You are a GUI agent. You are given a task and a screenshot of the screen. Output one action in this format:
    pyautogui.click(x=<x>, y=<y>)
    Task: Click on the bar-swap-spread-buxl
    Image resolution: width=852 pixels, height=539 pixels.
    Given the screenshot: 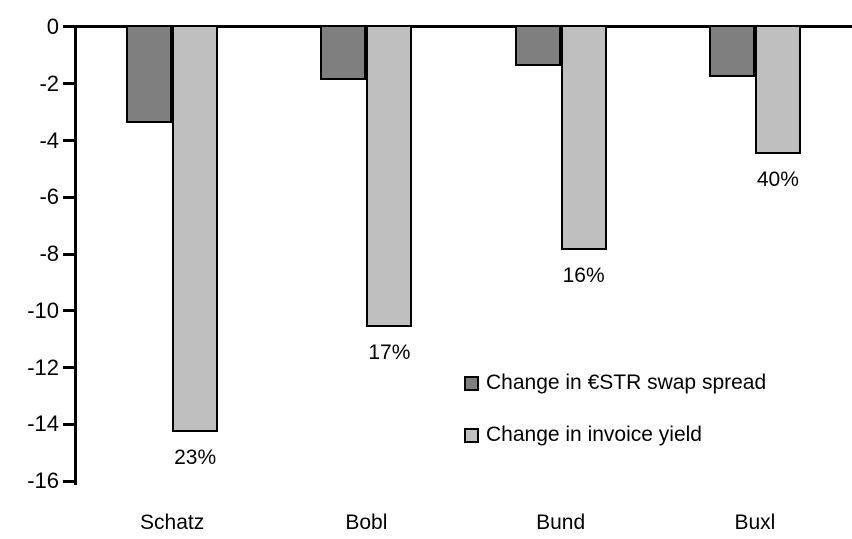 What is the action you would take?
    pyautogui.click(x=731, y=51)
    